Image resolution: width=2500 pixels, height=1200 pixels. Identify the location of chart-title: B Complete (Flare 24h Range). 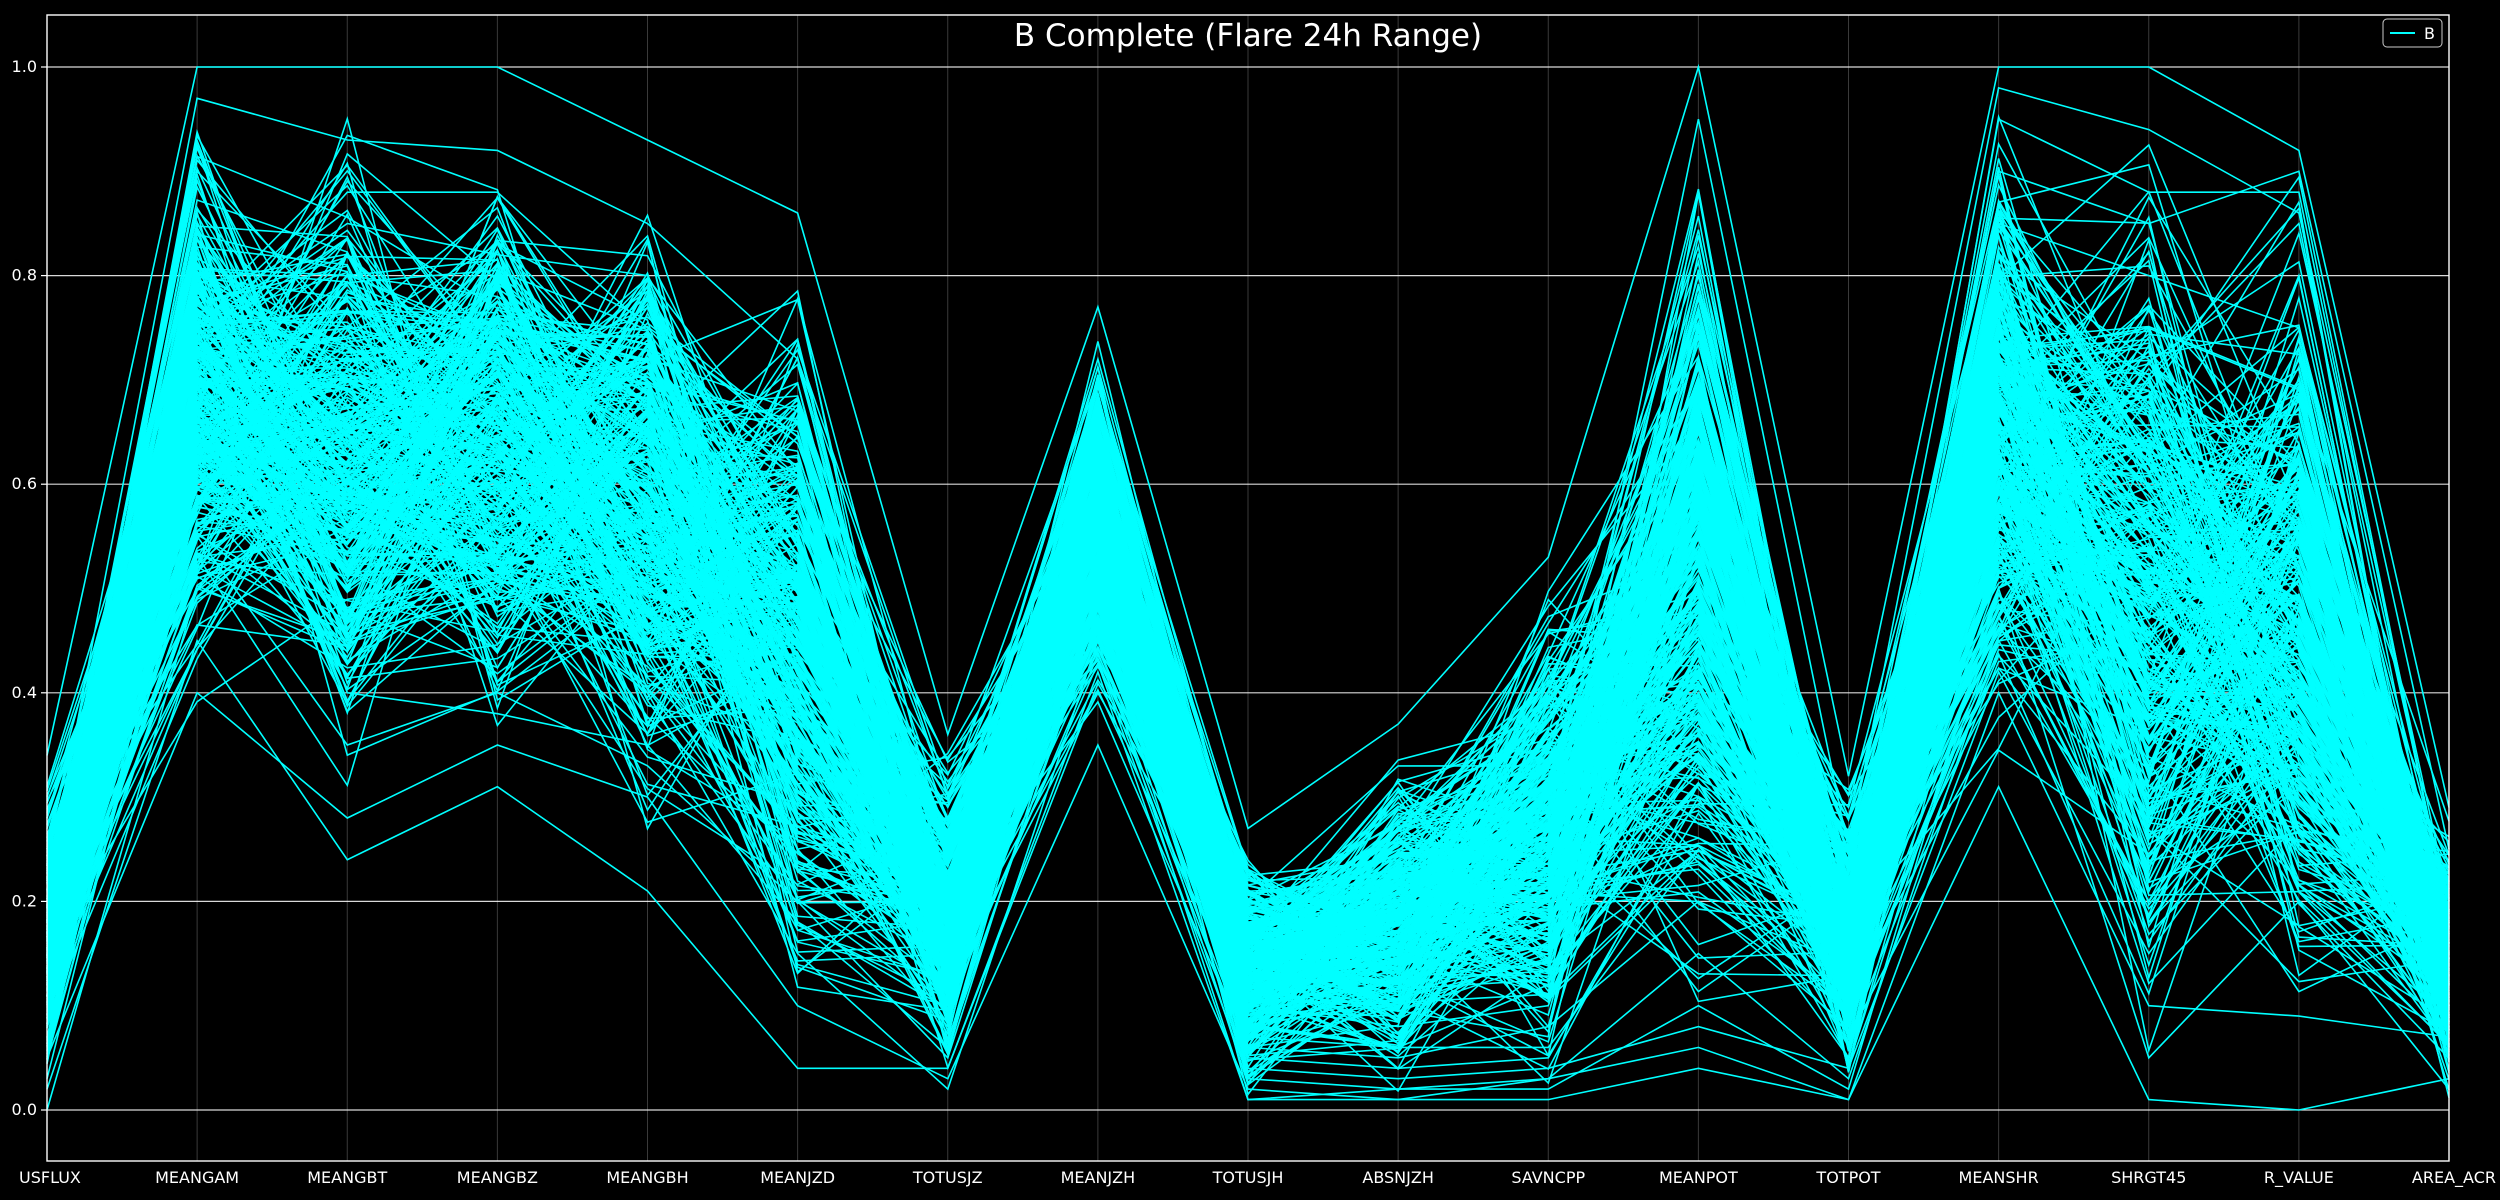
(1248, 36).